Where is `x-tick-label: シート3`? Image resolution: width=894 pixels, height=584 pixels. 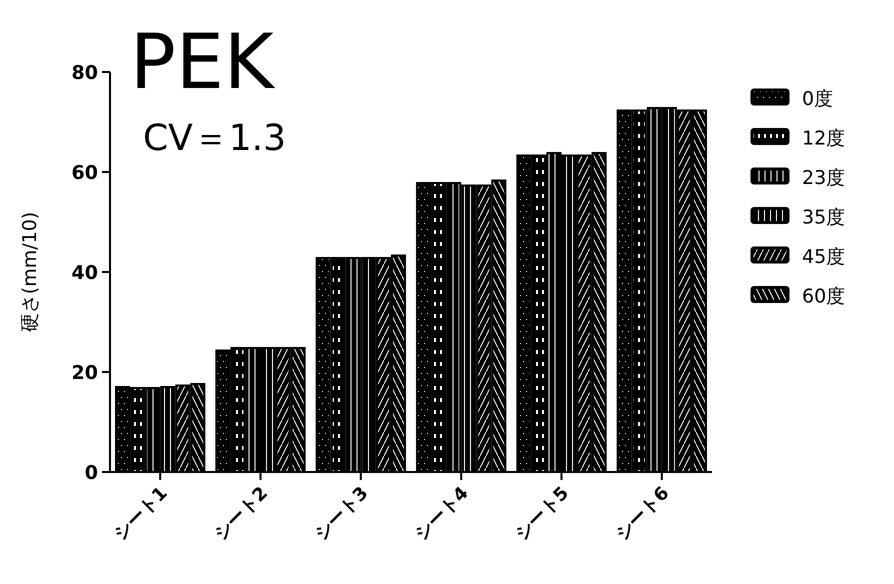 x-tick-label: シート3 is located at coordinates (341, 513).